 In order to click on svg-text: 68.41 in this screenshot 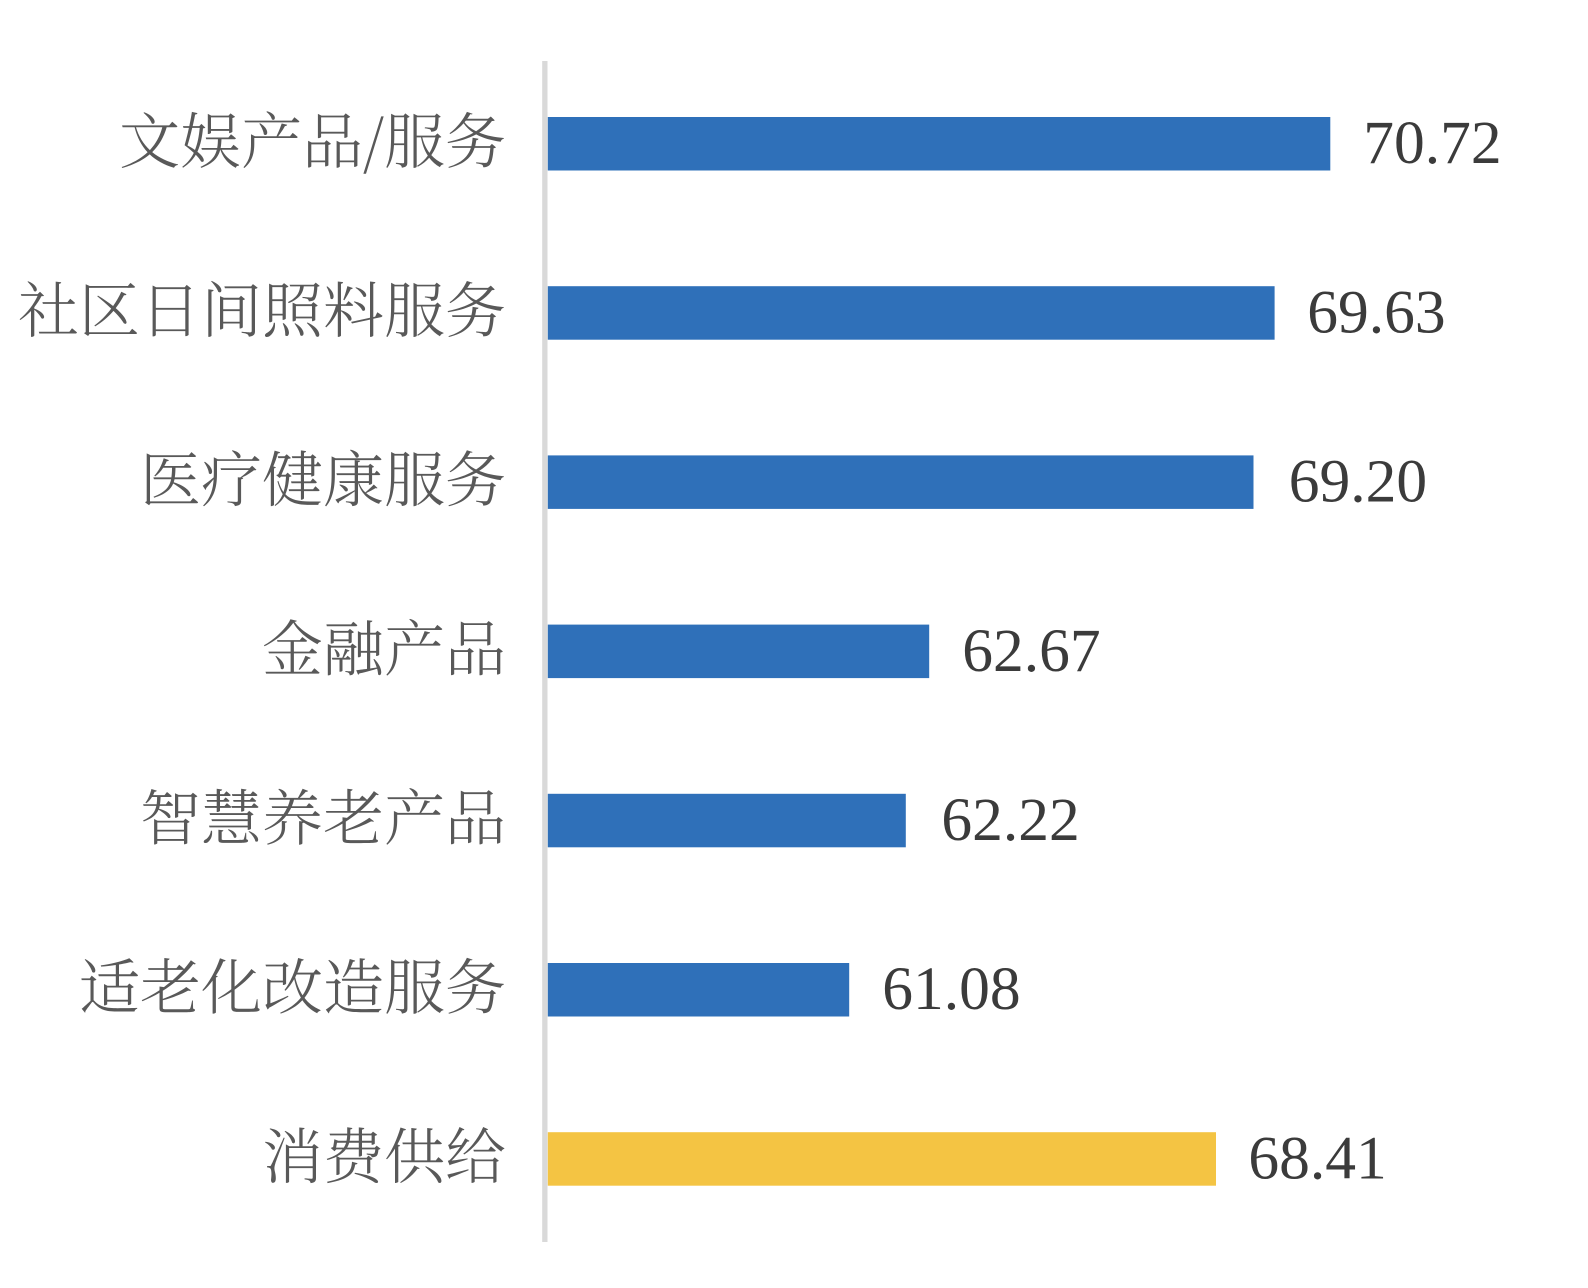, I will do `click(1317, 1158)`.